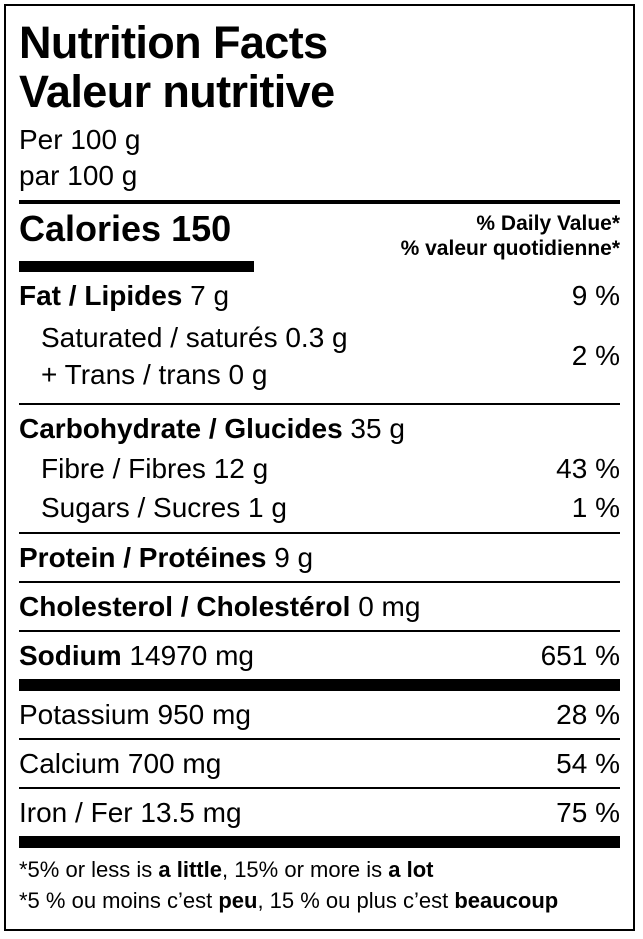  What do you see at coordinates (580, 655) in the screenshot?
I see `row-sodium-percent: 651 %` at bounding box center [580, 655].